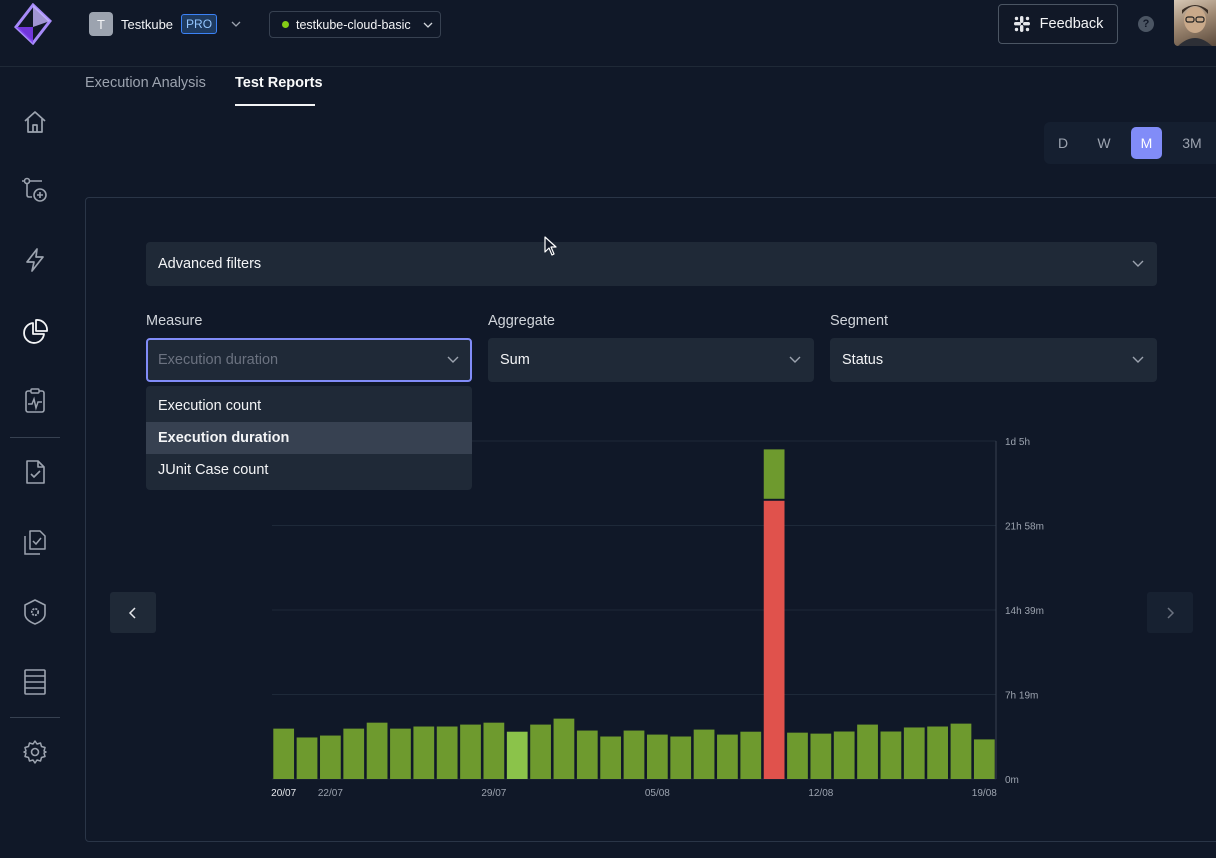 The width and height of the screenshot is (1216, 858). I want to click on x-tick-label: 22/07, so click(330, 793).